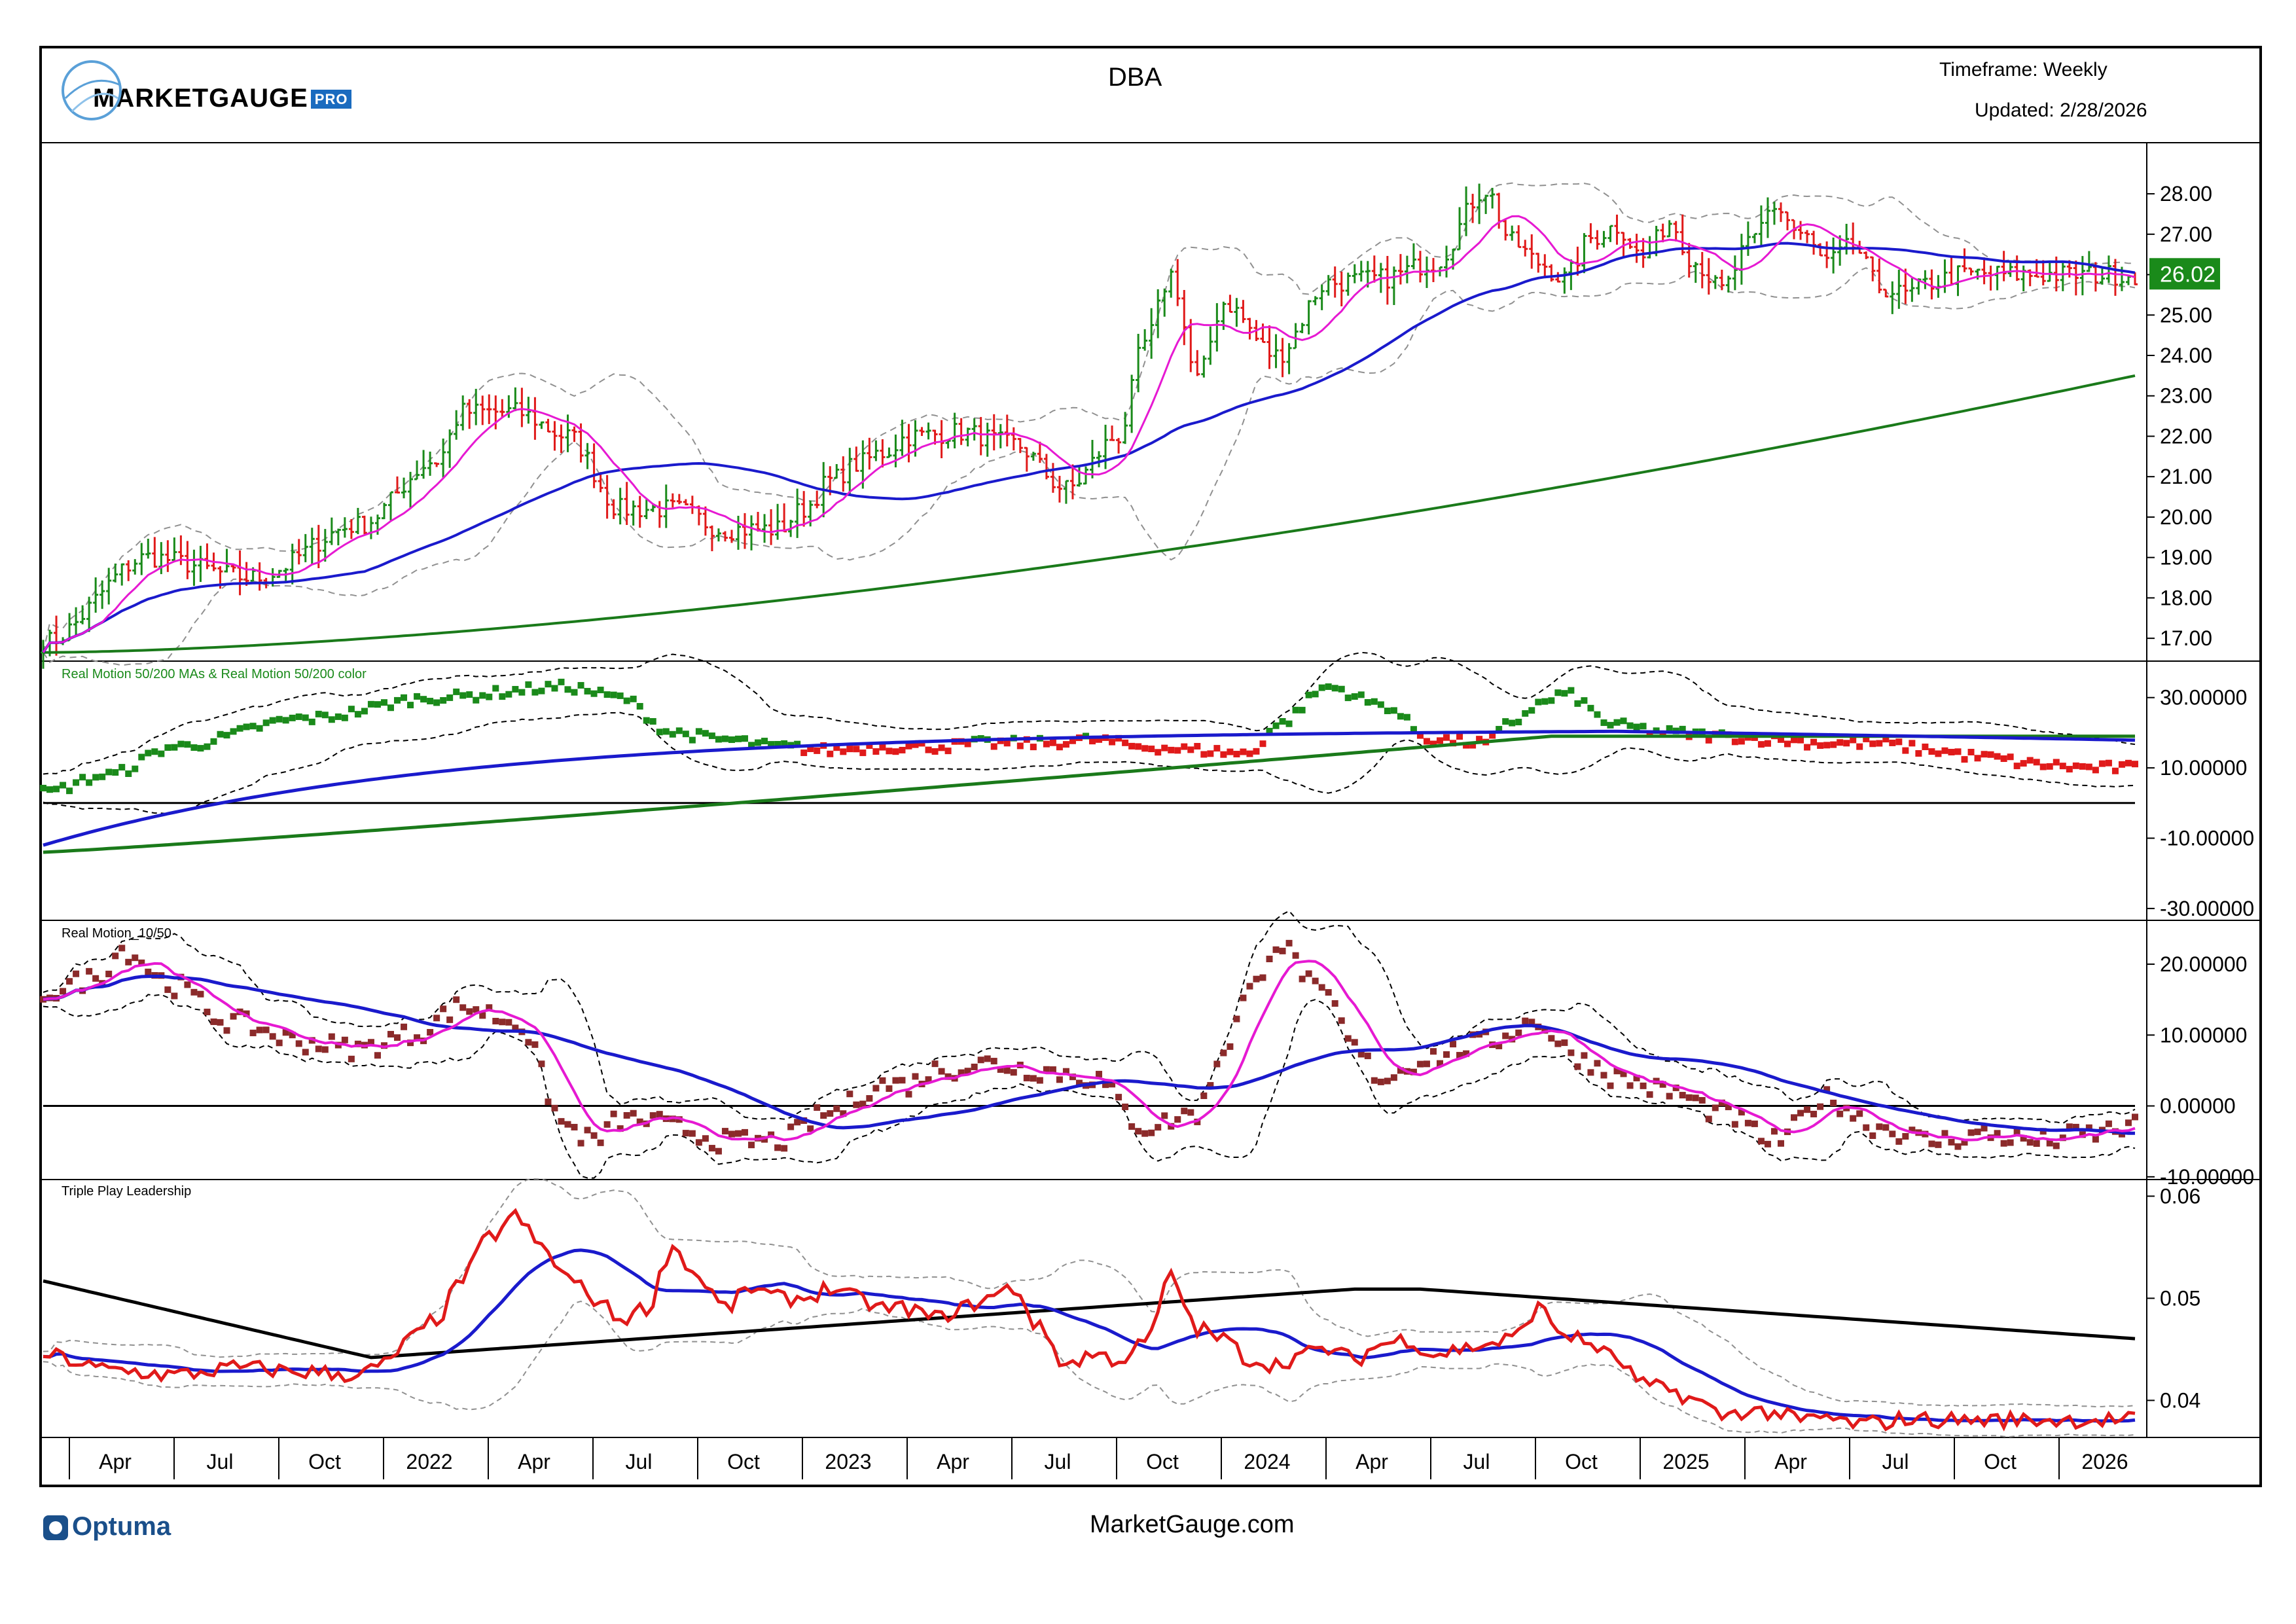 The height and width of the screenshot is (1624, 2296). What do you see at coordinates (953, 1461) in the screenshot?
I see `x-tick-label: Apr` at bounding box center [953, 1461].